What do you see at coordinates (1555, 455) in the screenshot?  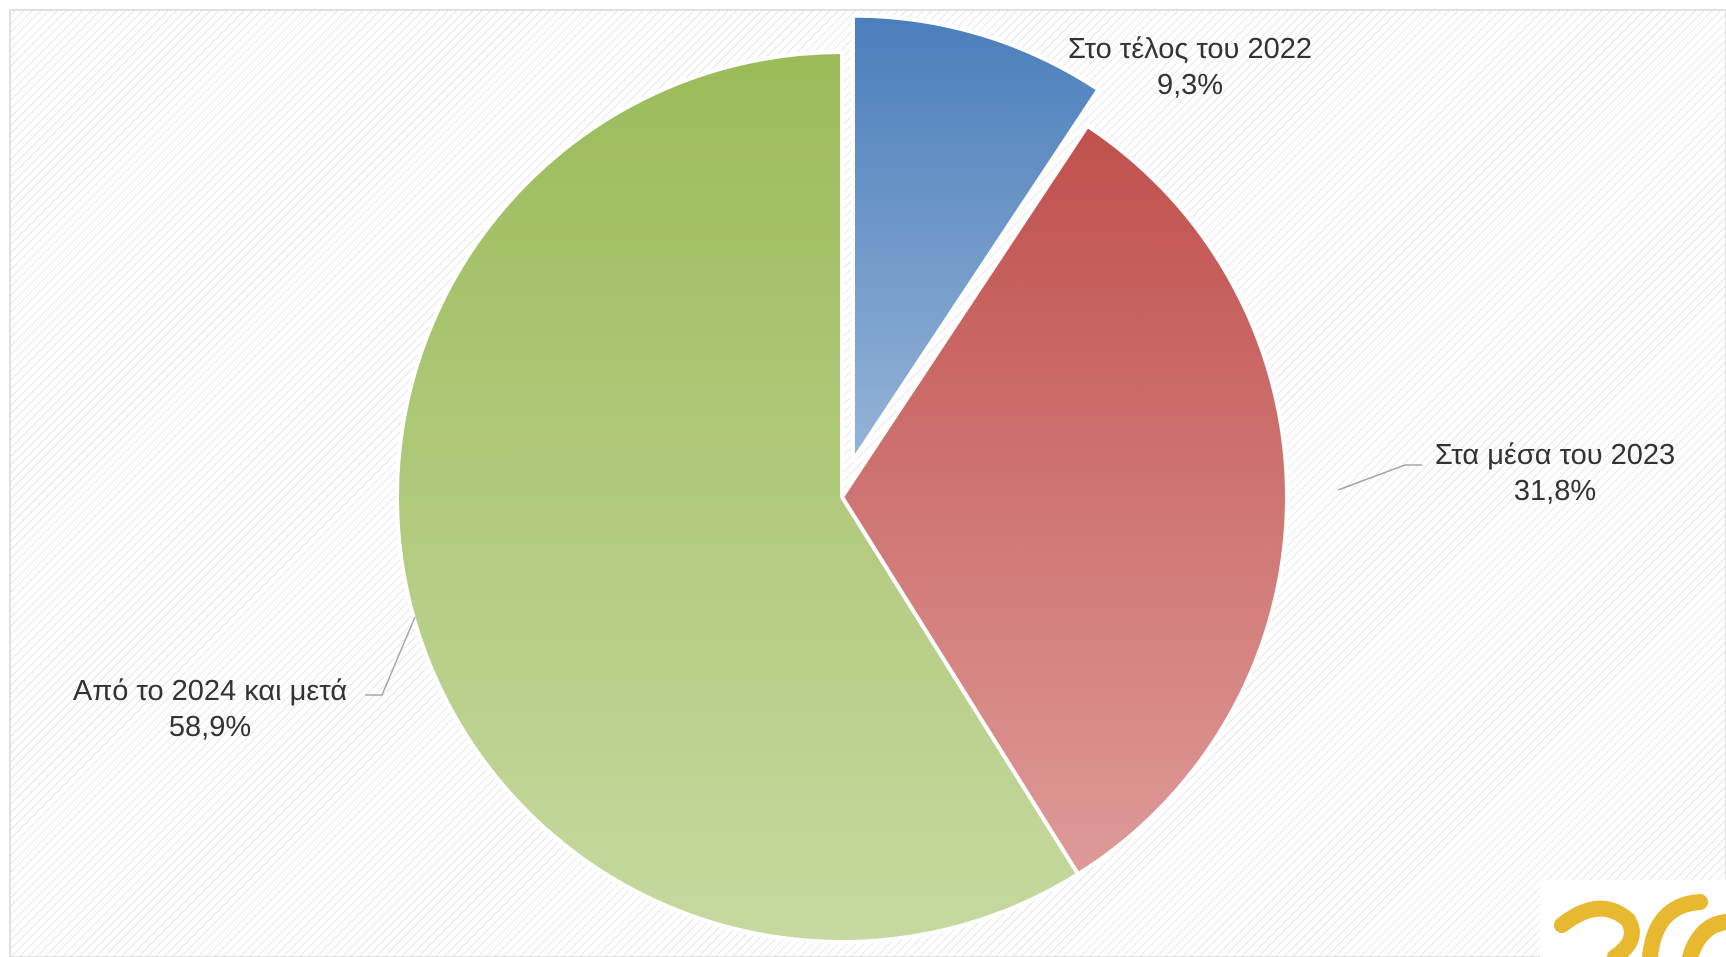 I see `slice-category-label: Στα μέσα του 2023` at bounding box center [1555, 455].